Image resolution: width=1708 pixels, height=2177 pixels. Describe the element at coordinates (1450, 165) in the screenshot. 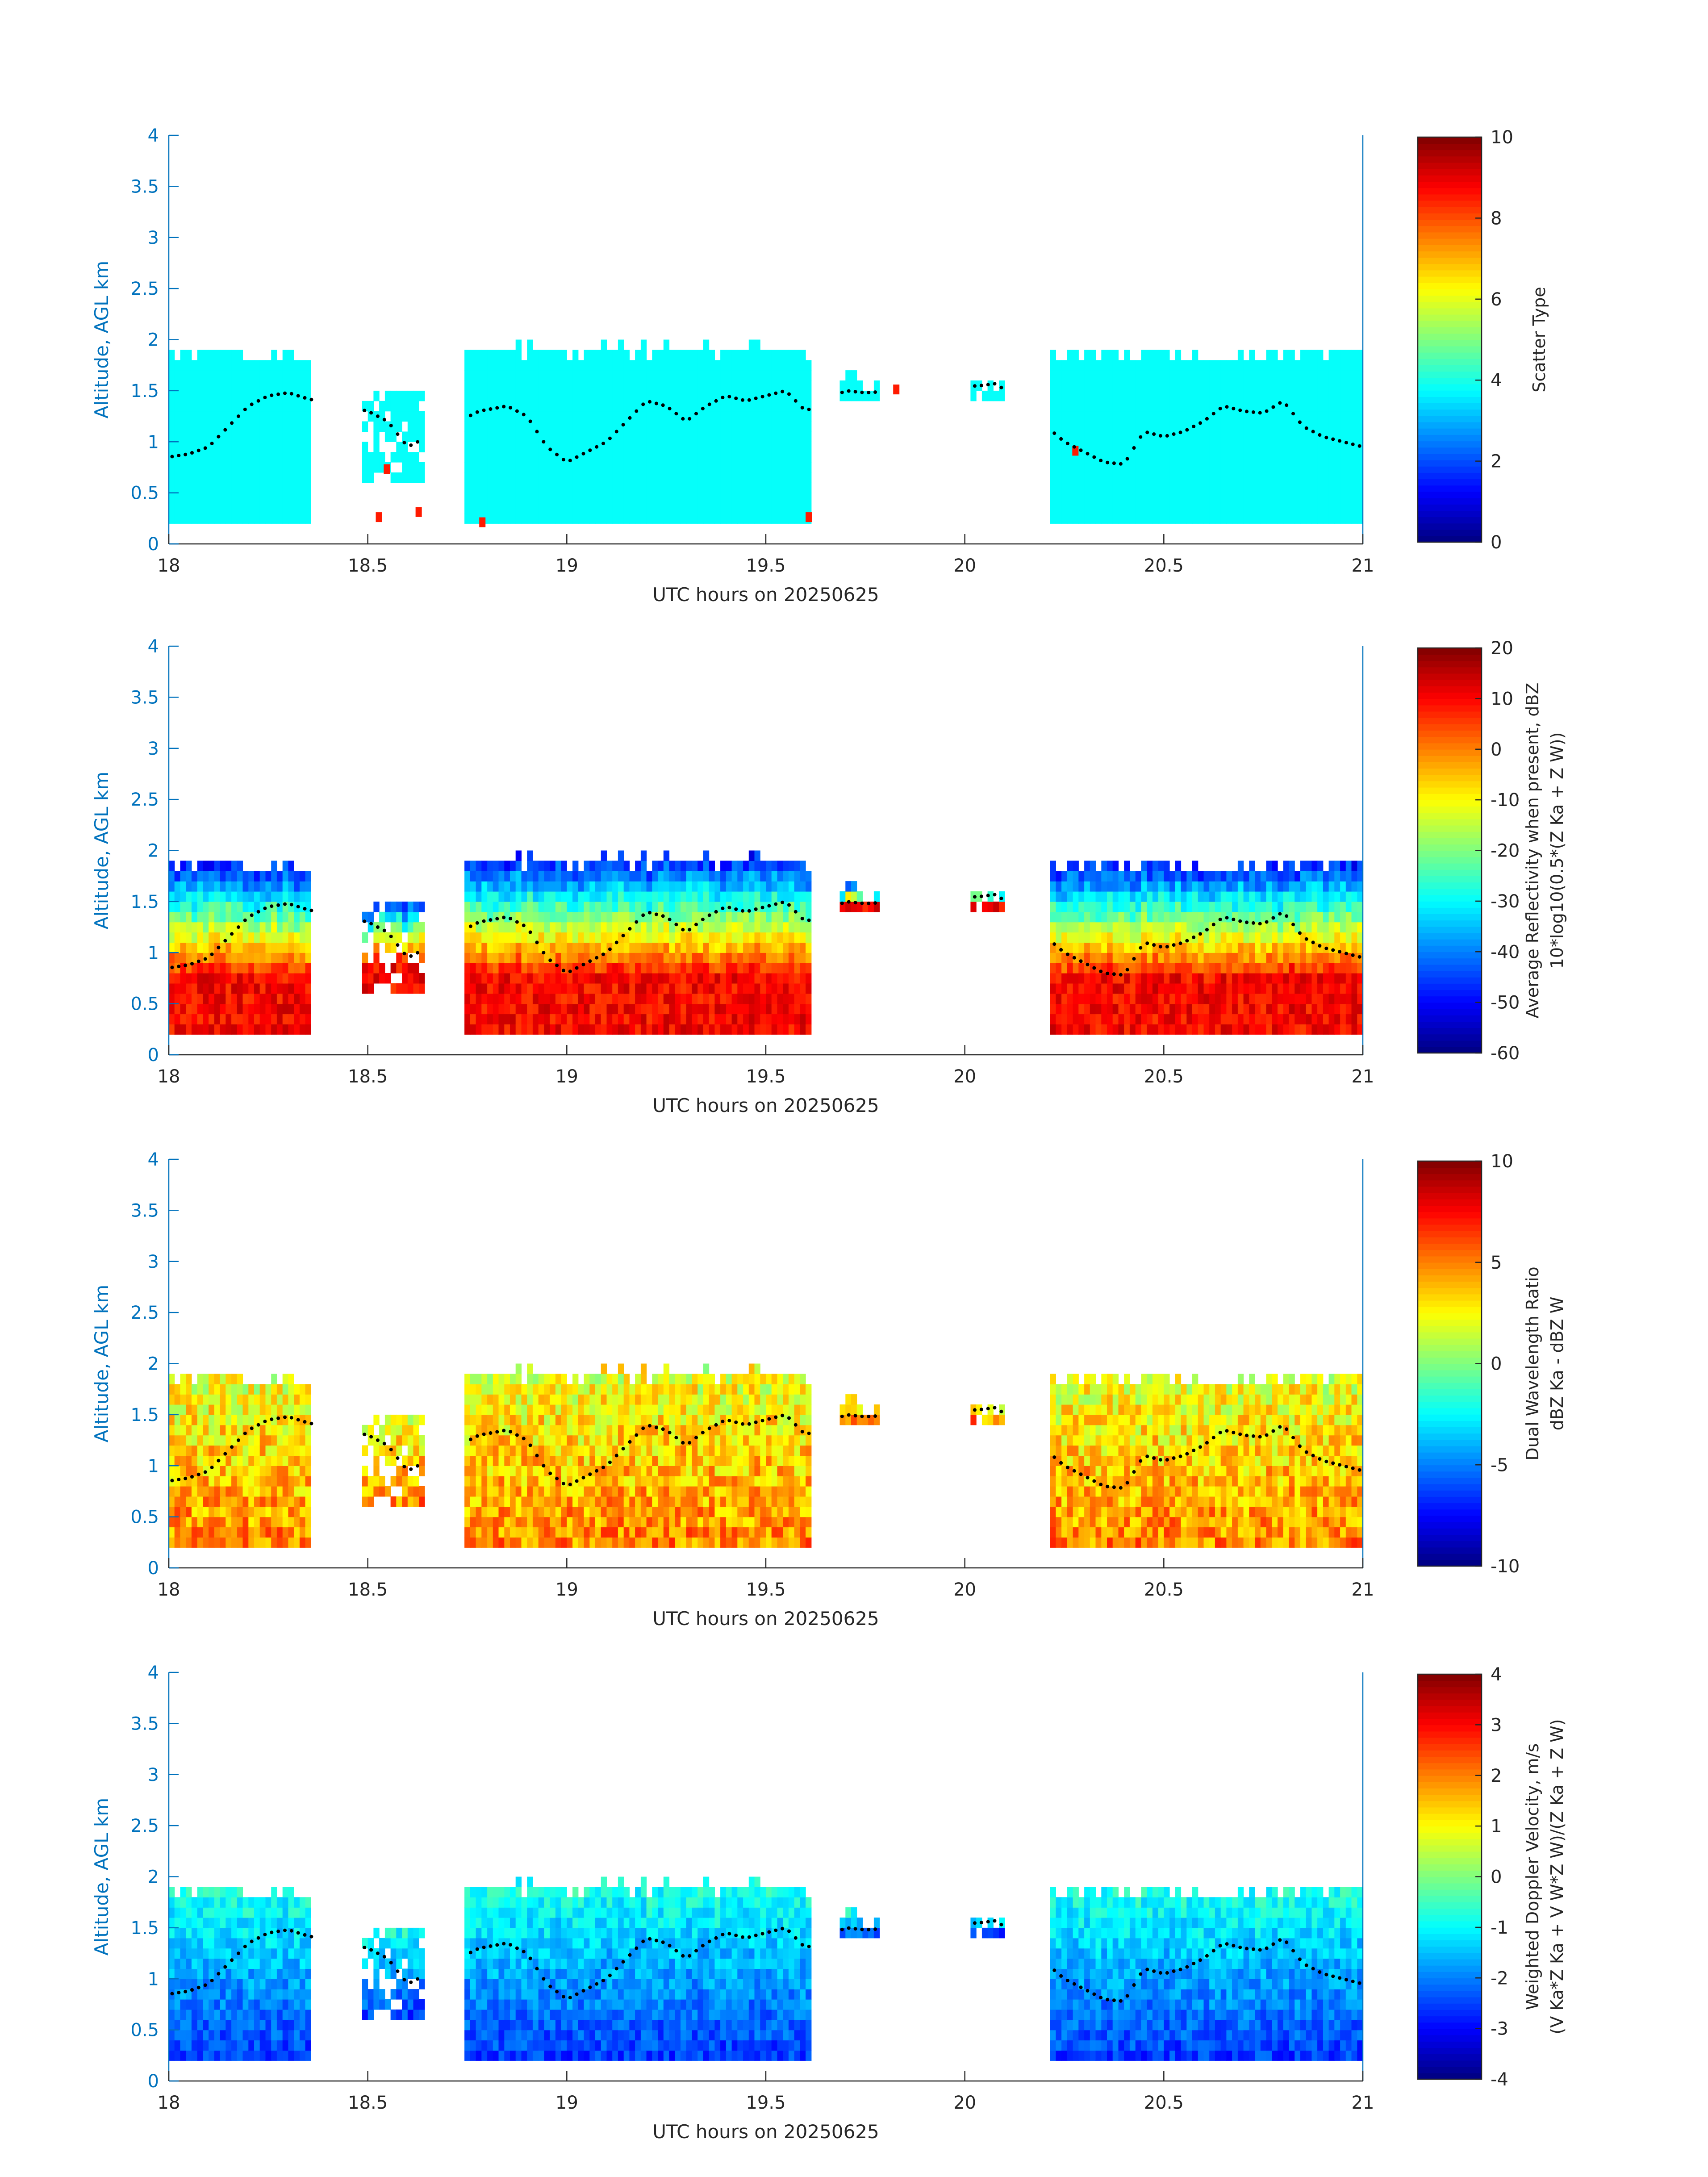

I see `colorbar-swatch` at that location.